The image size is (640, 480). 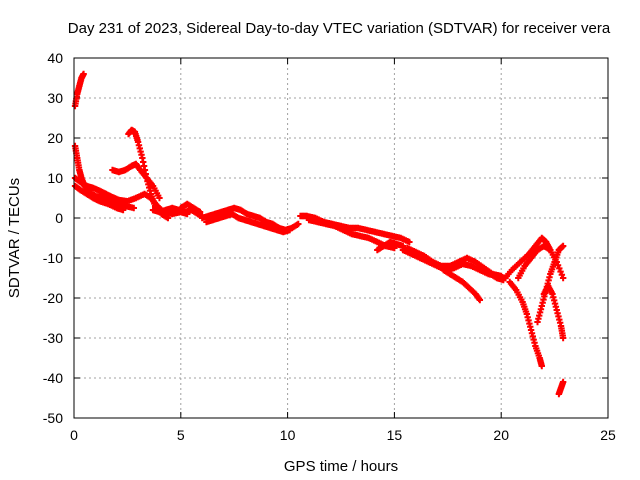 What do you see at coordinates (395, 435) in the screenshot?
I see `x-tick-label: 15` at bounding box center [395, 435].